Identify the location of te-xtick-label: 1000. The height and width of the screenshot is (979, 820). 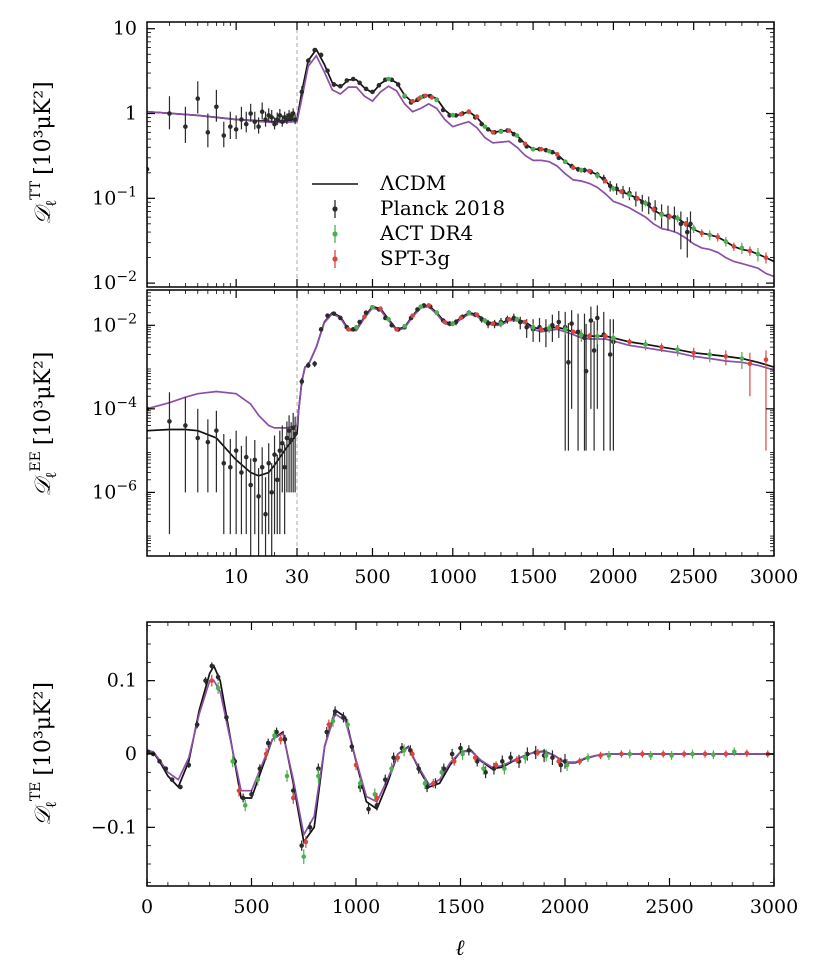
(356, 907).